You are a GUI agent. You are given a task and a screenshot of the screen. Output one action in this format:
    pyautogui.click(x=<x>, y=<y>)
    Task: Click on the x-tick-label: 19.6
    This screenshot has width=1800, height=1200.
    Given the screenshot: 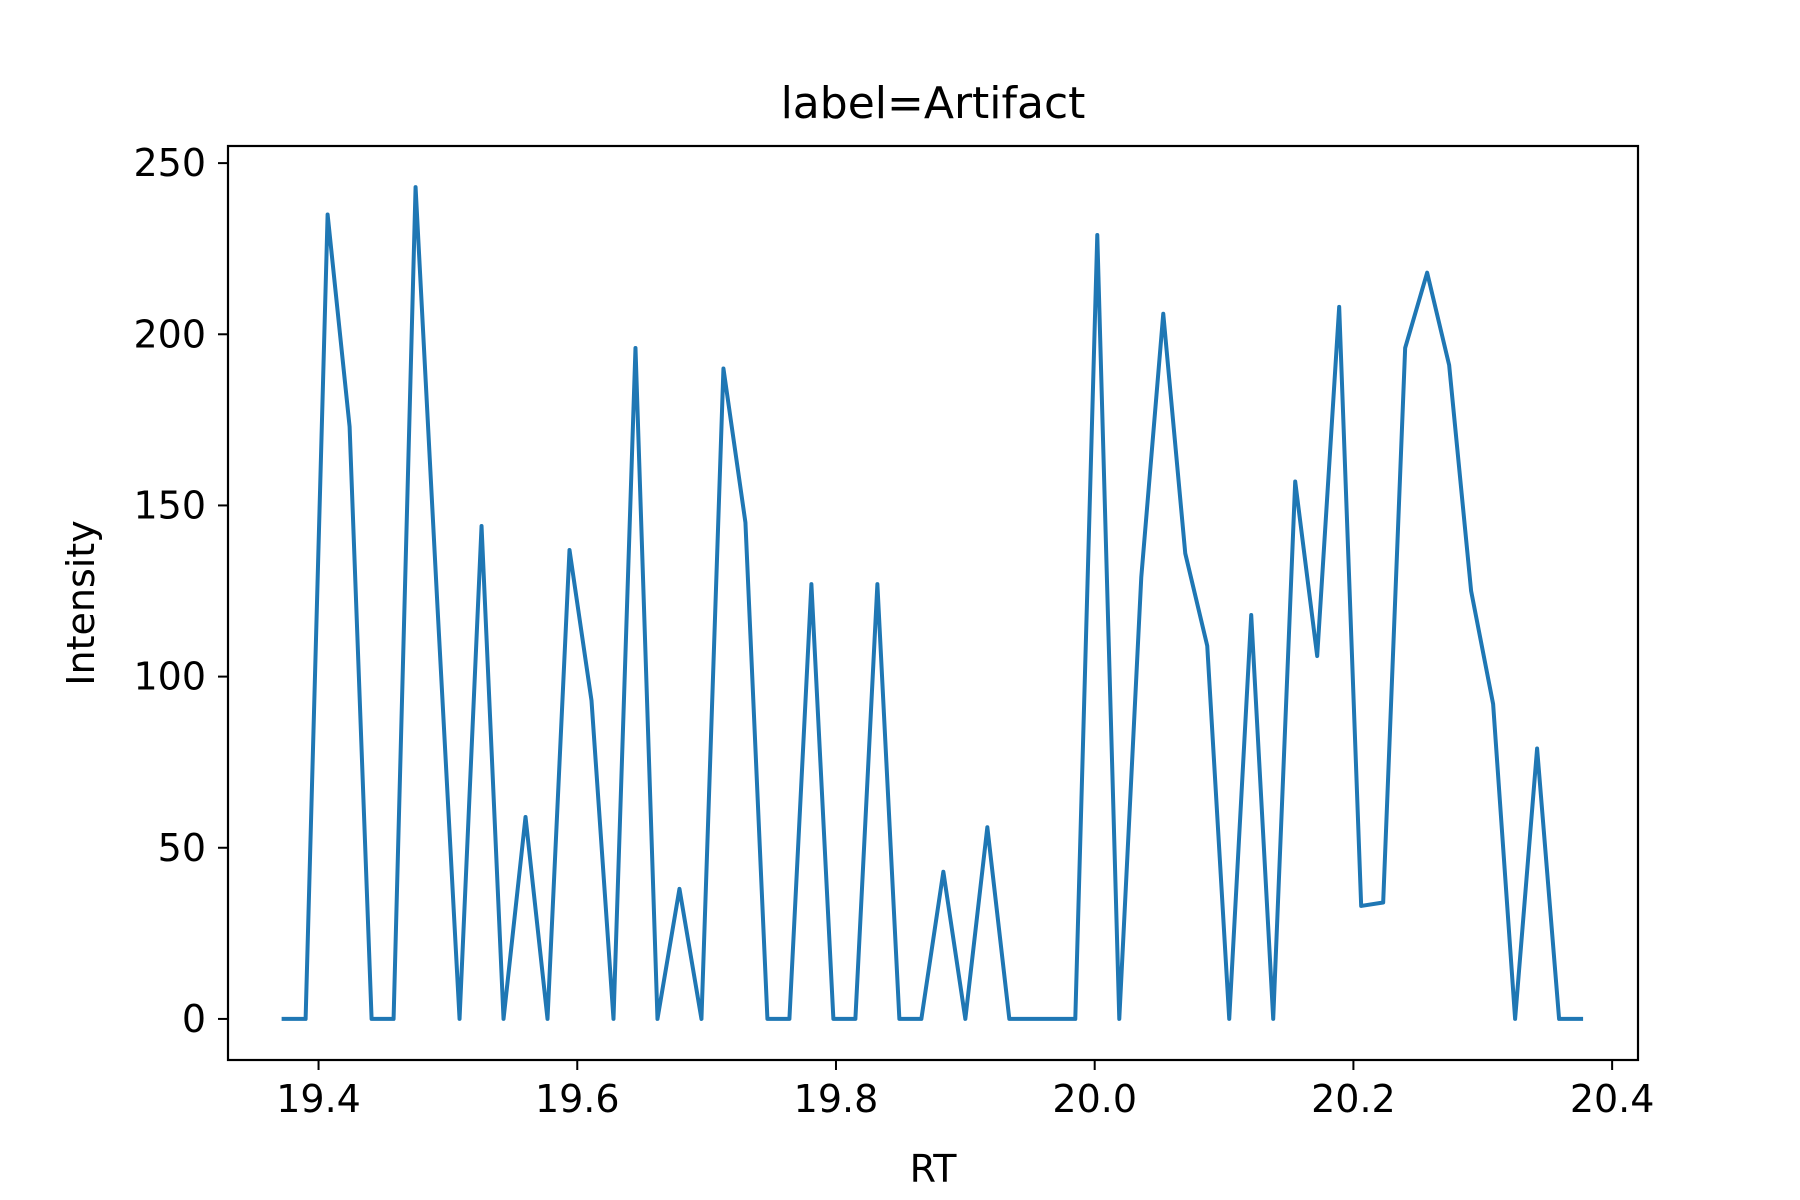 What is the action you would take?
    pyautogui.click(x=577, y=1099)
    